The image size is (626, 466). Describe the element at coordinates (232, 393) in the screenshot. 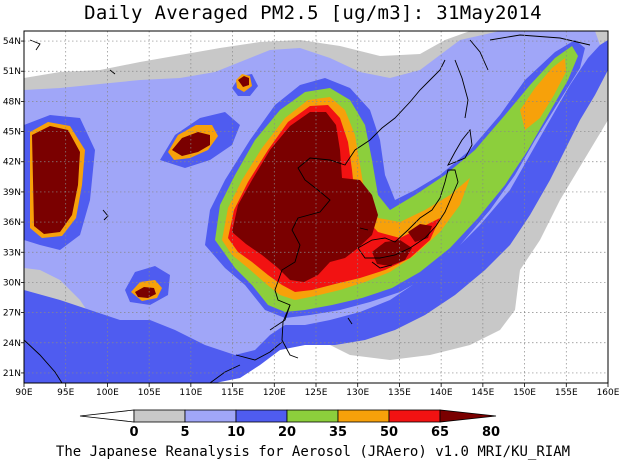

I see `lon-tick-label: 115E` at that location.